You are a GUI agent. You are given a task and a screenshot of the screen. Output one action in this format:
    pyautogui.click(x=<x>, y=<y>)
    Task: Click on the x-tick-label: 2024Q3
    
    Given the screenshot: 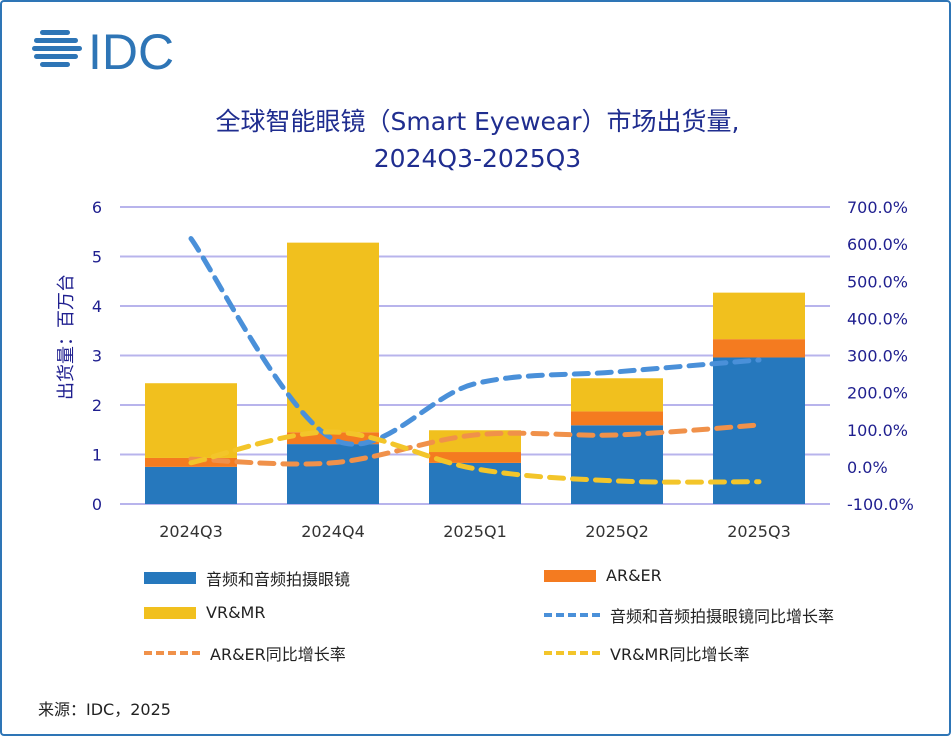 What is the action you would take?
    pyautogui.click(x=191, y=531)
    